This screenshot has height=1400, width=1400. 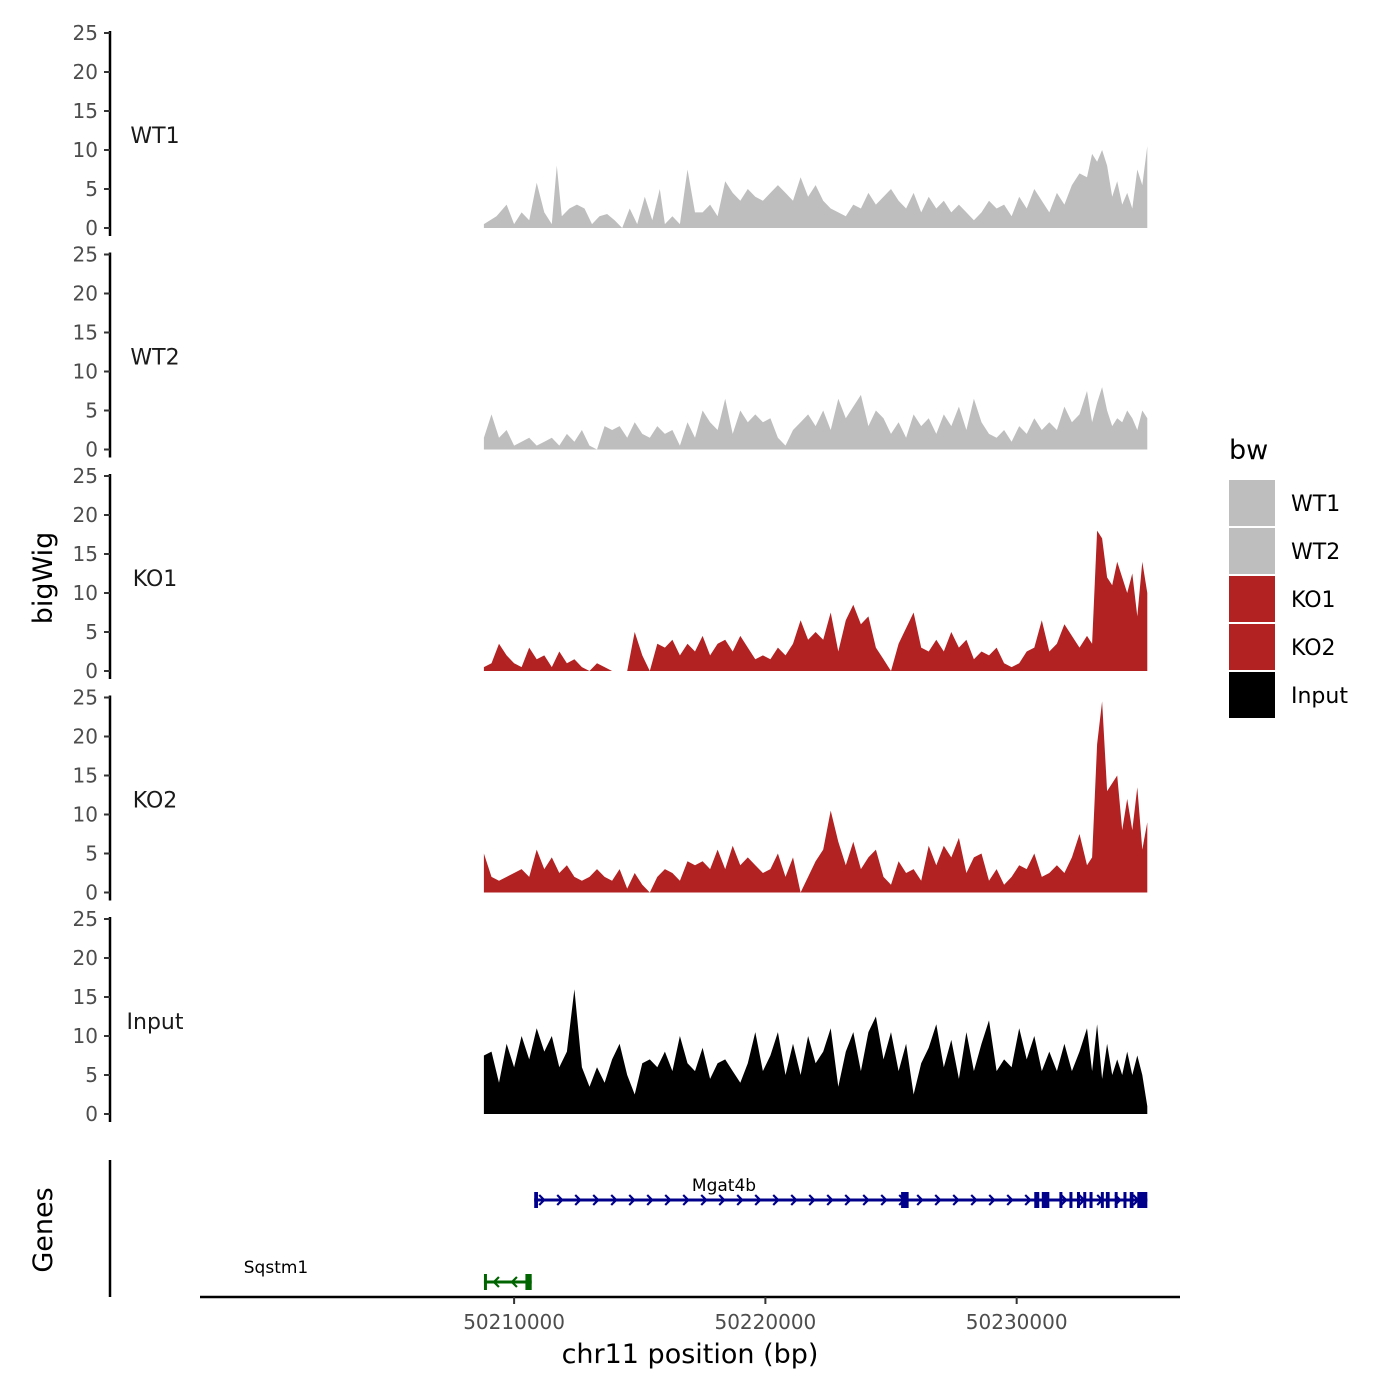 I want to click on gene-label: Mgat4b, so click(x=724, y=1186).